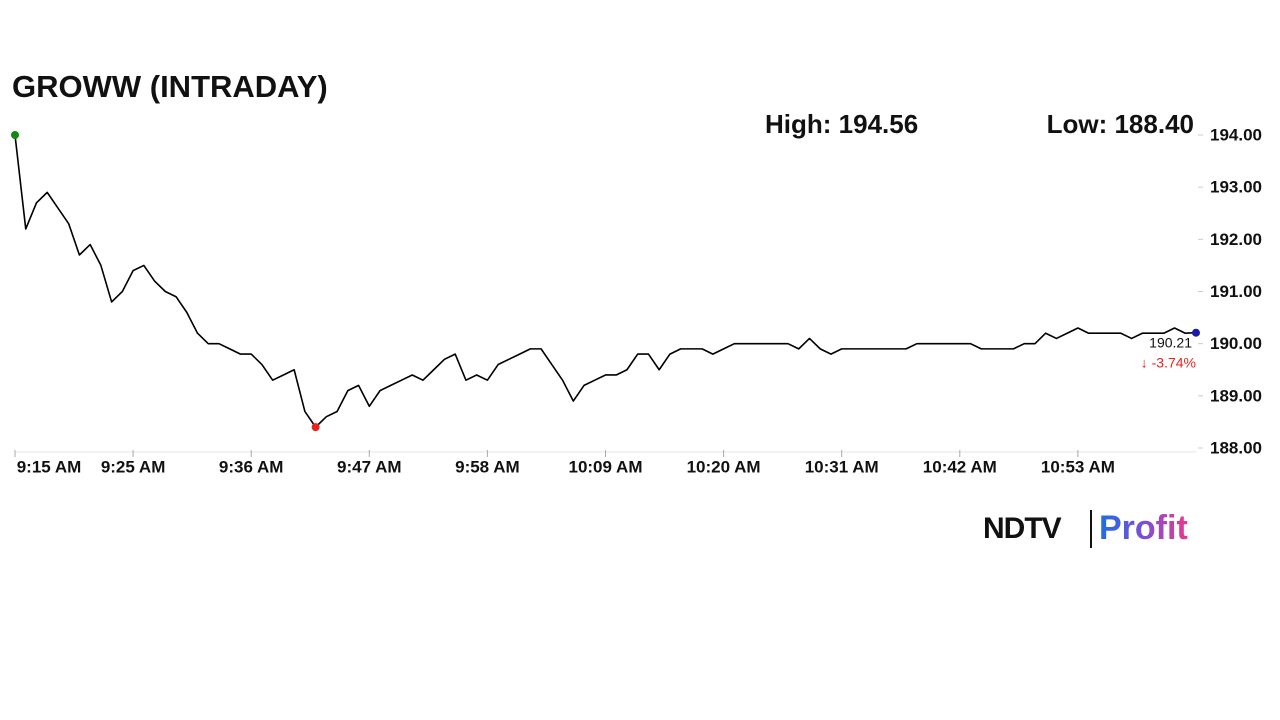 The image size is (1280, 720). I want to click on x-tick-label: 9:58 AM, so click(487, 466).